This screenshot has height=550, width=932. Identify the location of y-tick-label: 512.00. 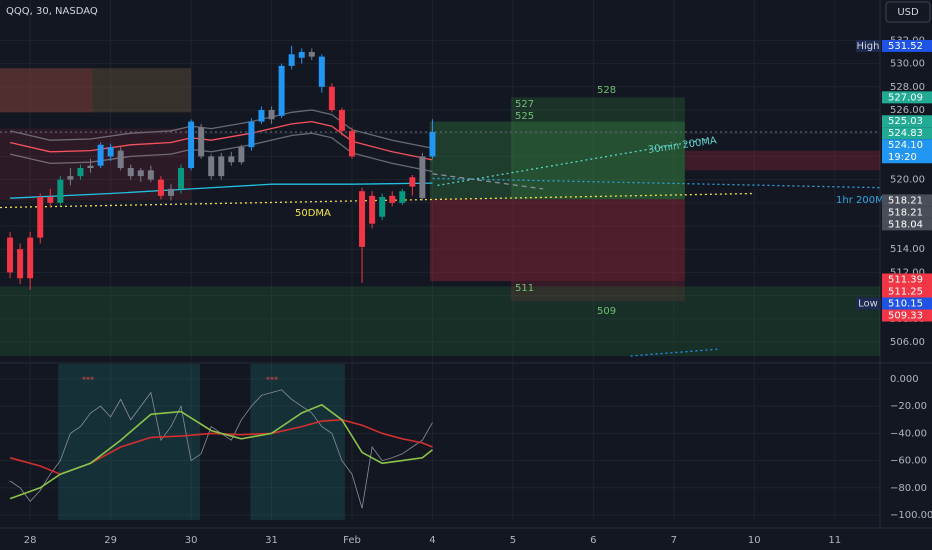
(907, 272).